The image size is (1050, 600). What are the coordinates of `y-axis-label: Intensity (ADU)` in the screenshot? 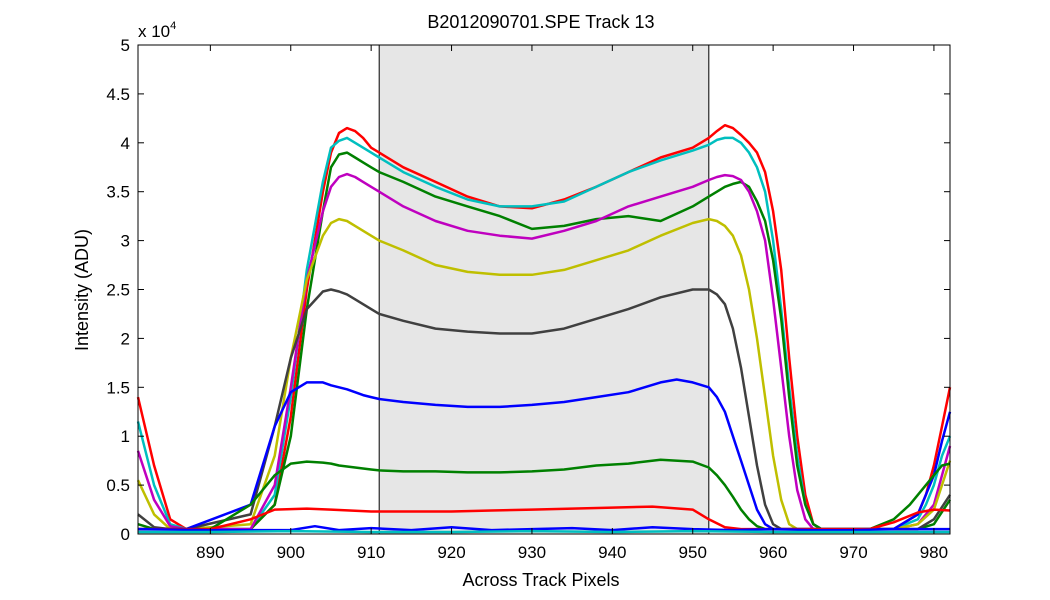 It's located at (82, 290).